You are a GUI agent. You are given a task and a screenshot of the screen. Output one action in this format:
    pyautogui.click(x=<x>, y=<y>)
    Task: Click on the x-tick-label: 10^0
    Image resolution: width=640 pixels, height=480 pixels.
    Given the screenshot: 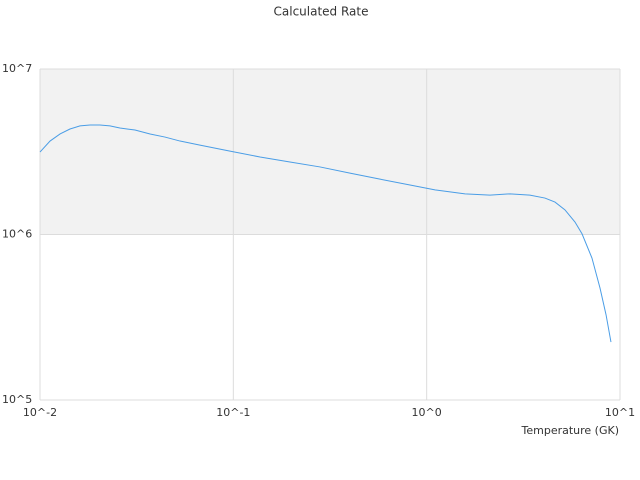 What is the action you would take?
    pyautogui.click(x=427, y=412)
    